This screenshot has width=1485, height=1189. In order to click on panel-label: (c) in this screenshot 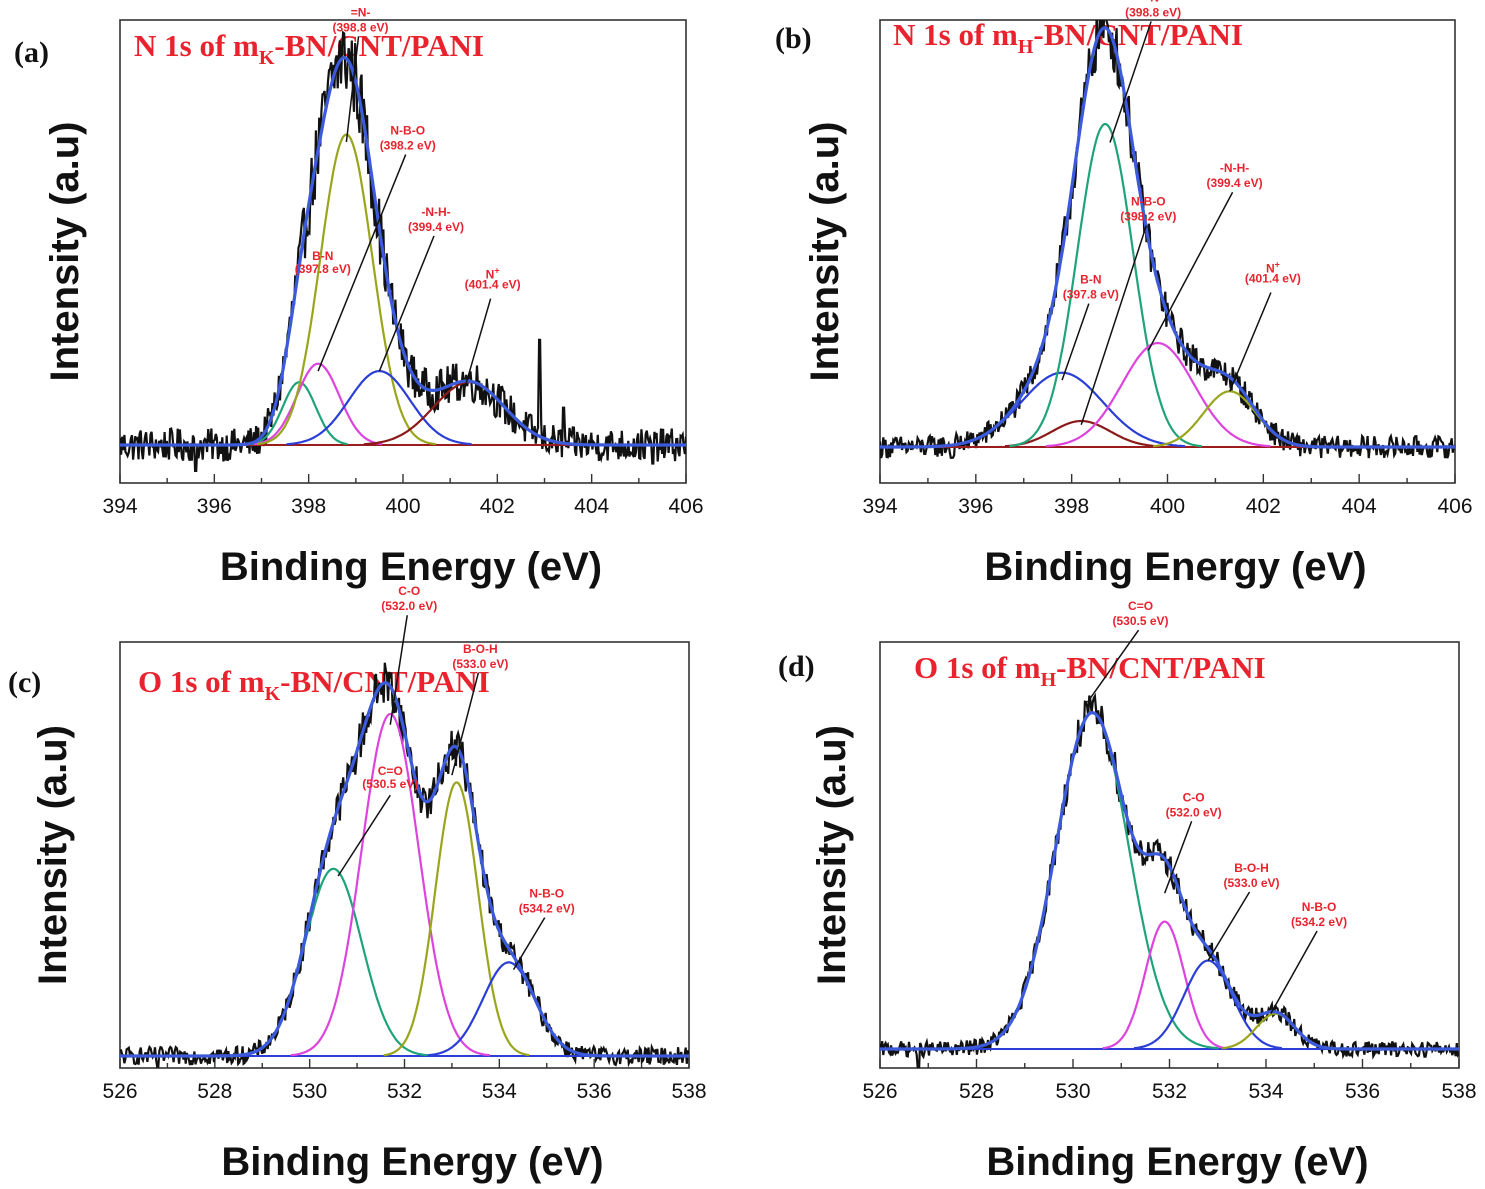, I will do `click(24, 682)`.